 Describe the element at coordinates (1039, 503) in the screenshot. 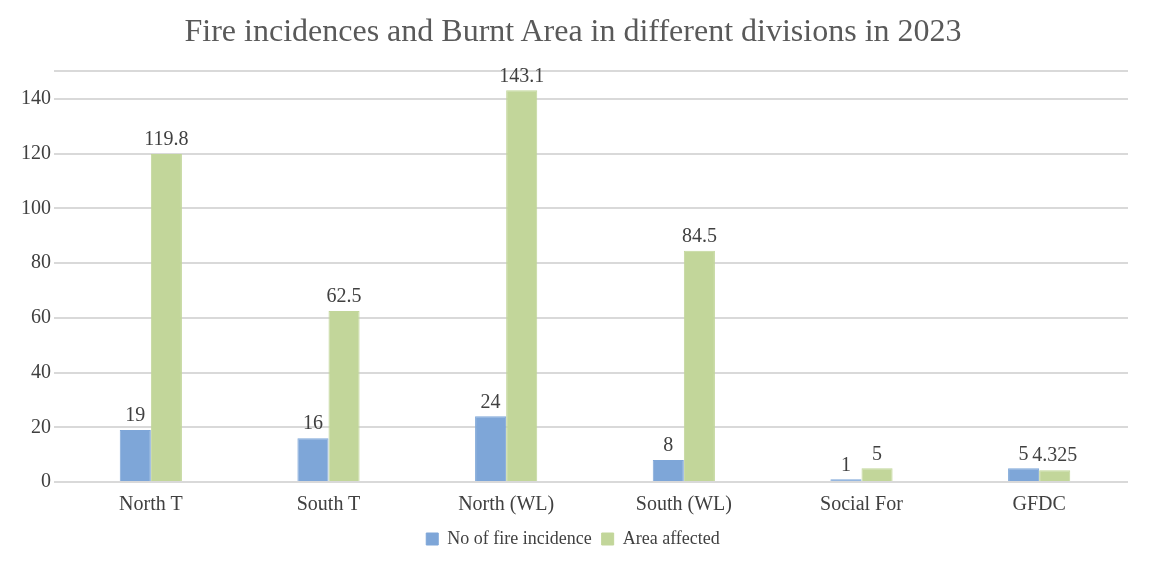

I see `x-tick-label: GFDC` at that location.